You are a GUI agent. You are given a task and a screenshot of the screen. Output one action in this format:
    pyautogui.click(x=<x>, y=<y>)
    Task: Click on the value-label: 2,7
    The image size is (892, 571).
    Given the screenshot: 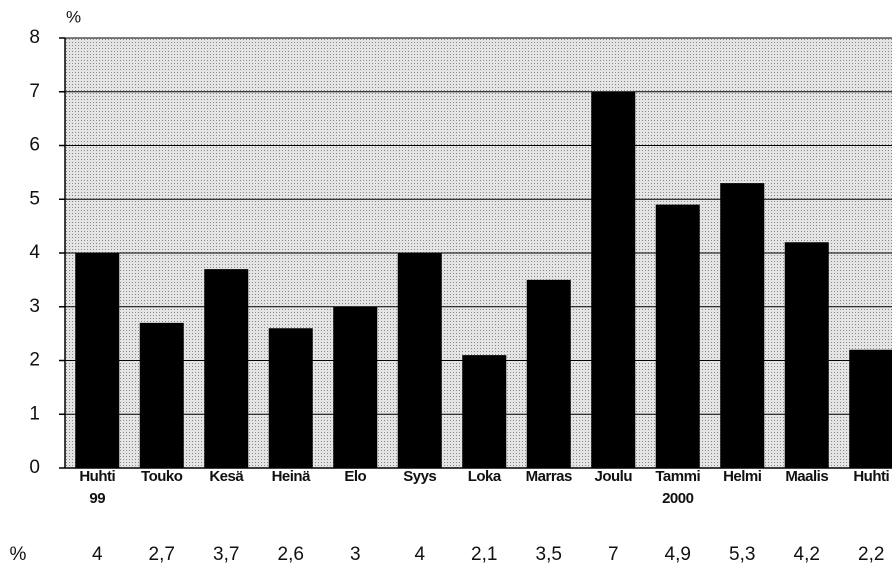 What is the action you would take?
    pyautogui.click(x=162, y=554)
    